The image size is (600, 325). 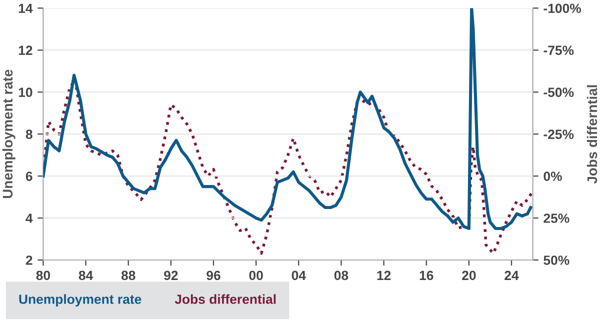 I want to click on x-tick-label: 80, so click(x=43, y=275).